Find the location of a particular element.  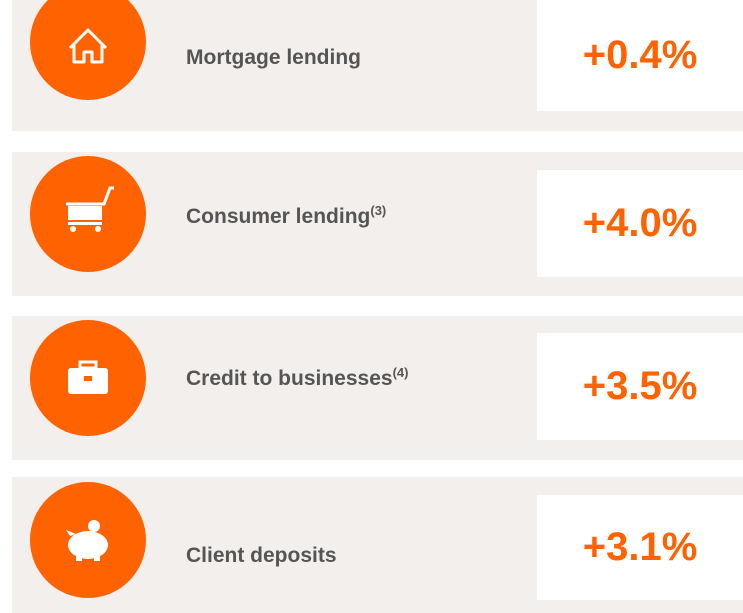

row-label: Consumer lending(3) is located at coordinates (286, 216).